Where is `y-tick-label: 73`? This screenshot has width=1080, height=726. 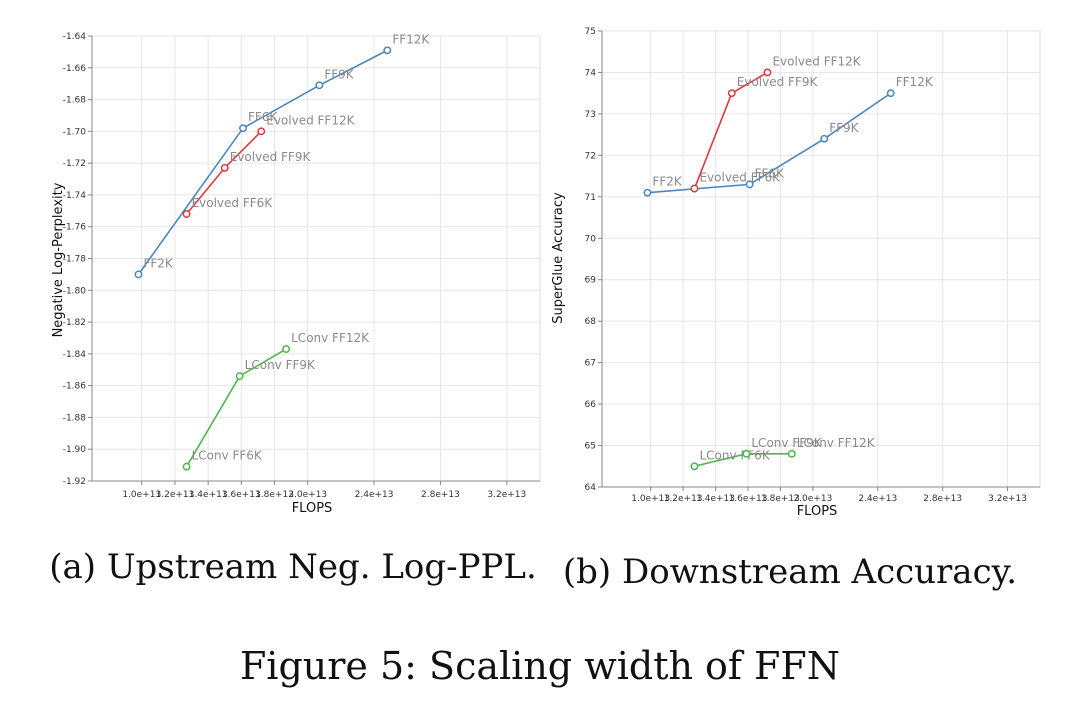
y-tick-label: 73 is located at coordinates (590, 115).